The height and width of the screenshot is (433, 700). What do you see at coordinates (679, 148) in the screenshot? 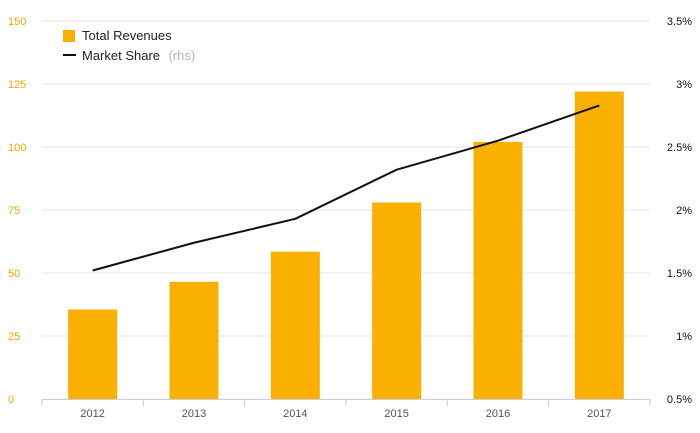
I see `y-right-tick-label: 2.5%` at bounding box center [679, 148].